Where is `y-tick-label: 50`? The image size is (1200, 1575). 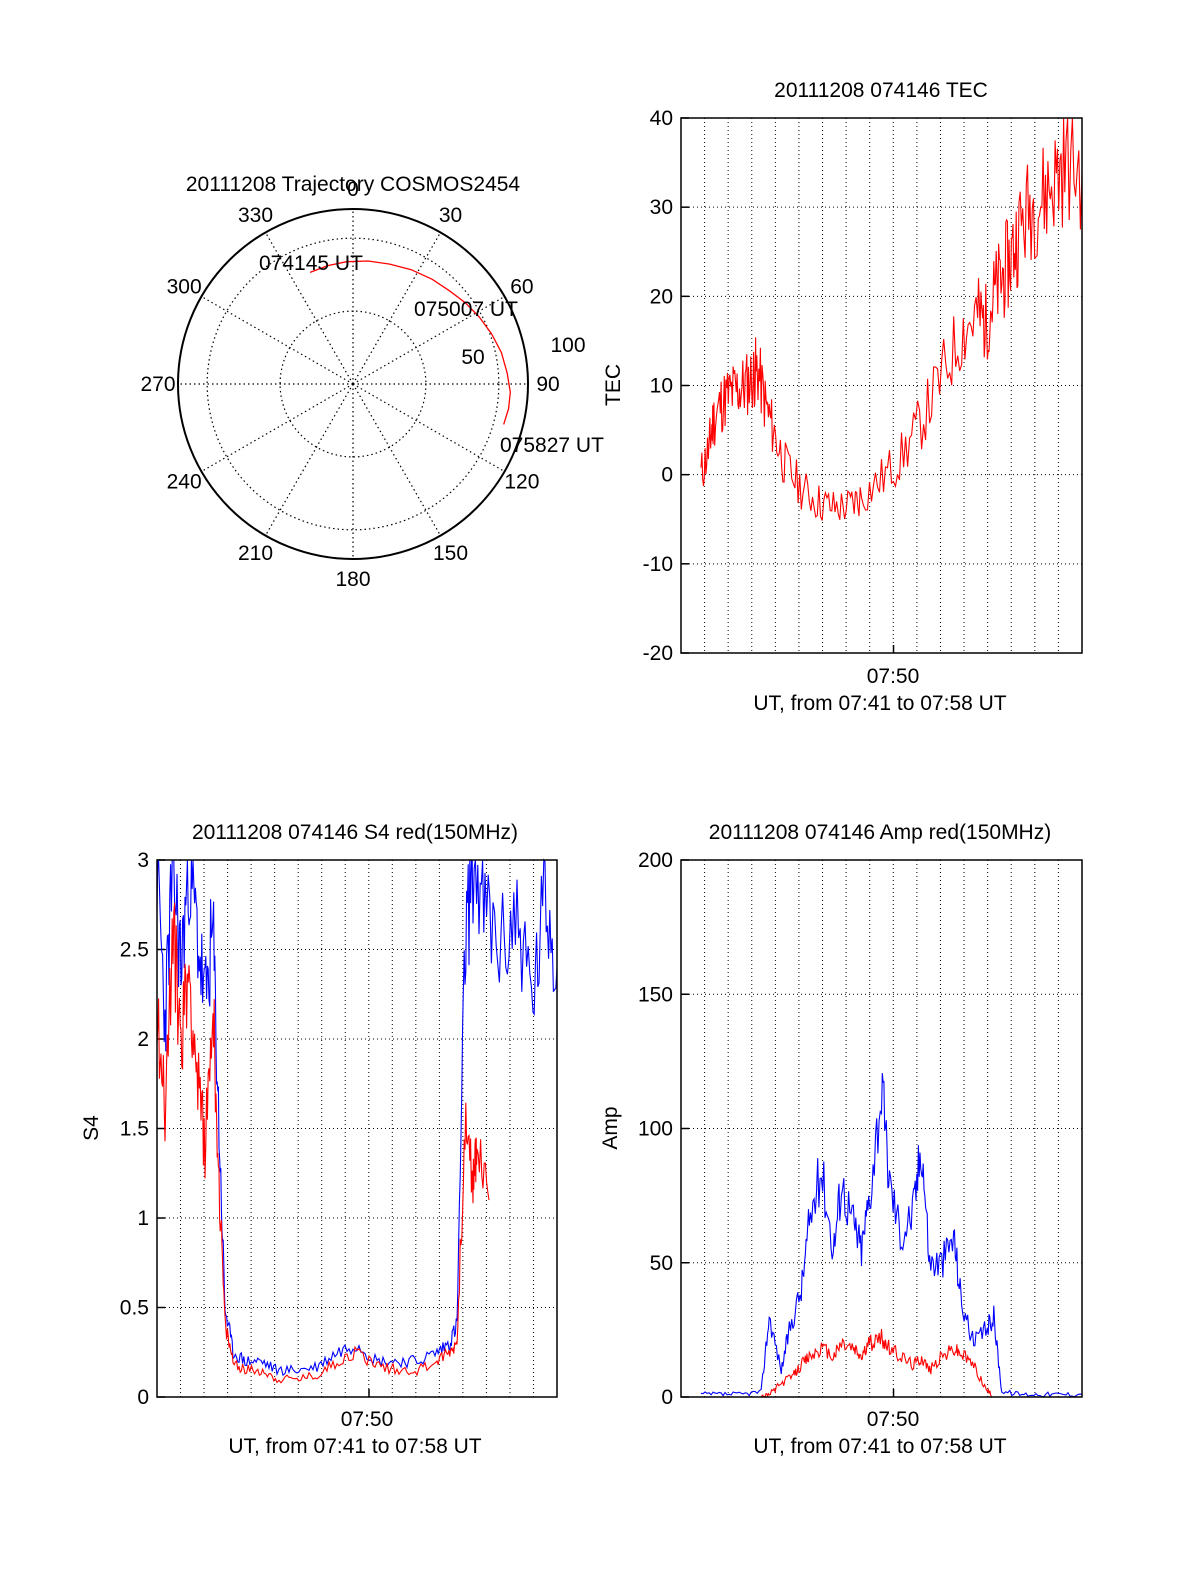
y-tick-label: 50 is located at coordinates (661, 1263).